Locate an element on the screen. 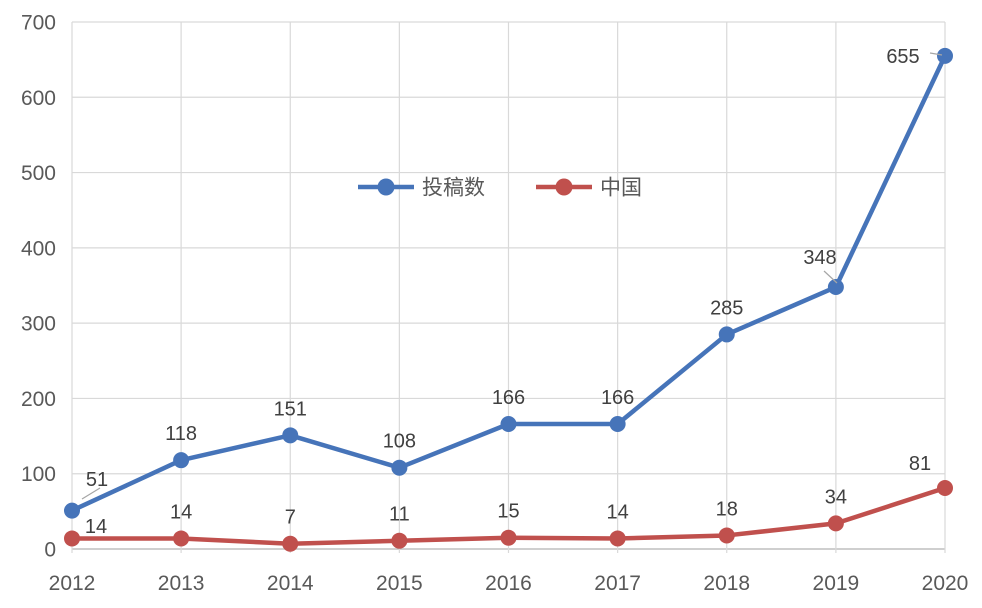 This screenshot has height=608, width=982. y-tick-label: 500 is located at coordinates (38, 173).